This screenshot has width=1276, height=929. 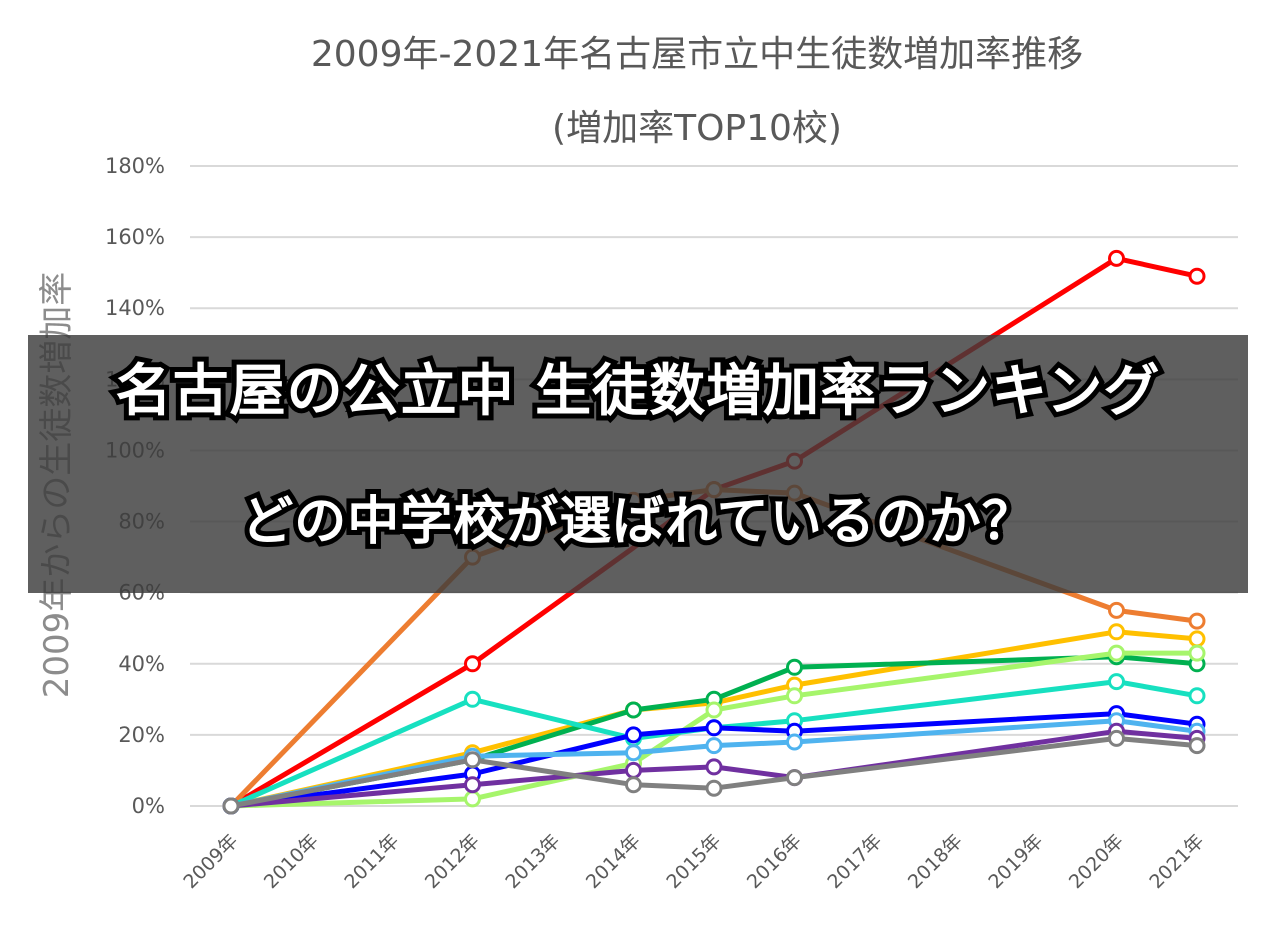 What do you see at coordinates (774, 861) in the screenshot?
I see `x-tick-label: 2016年` at bounding box center [774, 861].